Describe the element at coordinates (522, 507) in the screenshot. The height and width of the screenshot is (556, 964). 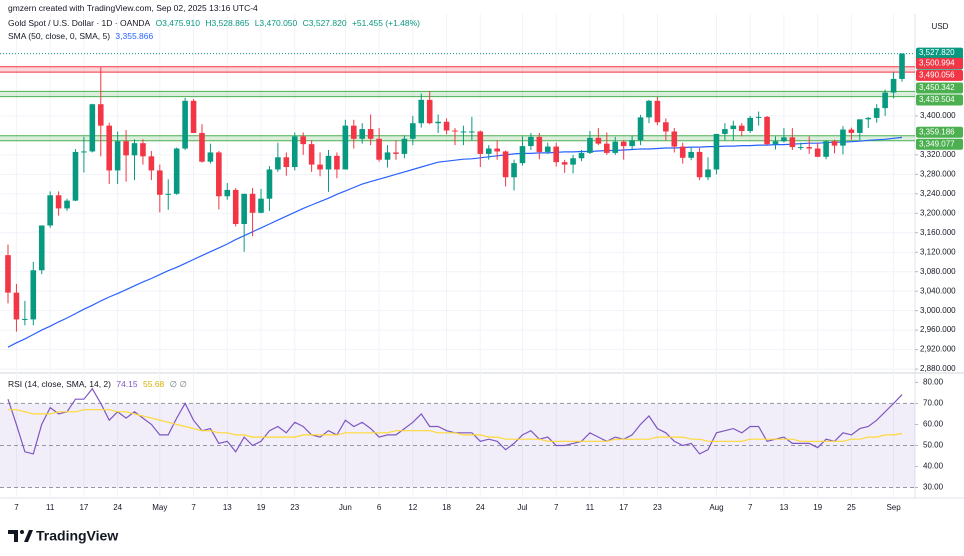
I see `x-tick-label: Jul` at that location.